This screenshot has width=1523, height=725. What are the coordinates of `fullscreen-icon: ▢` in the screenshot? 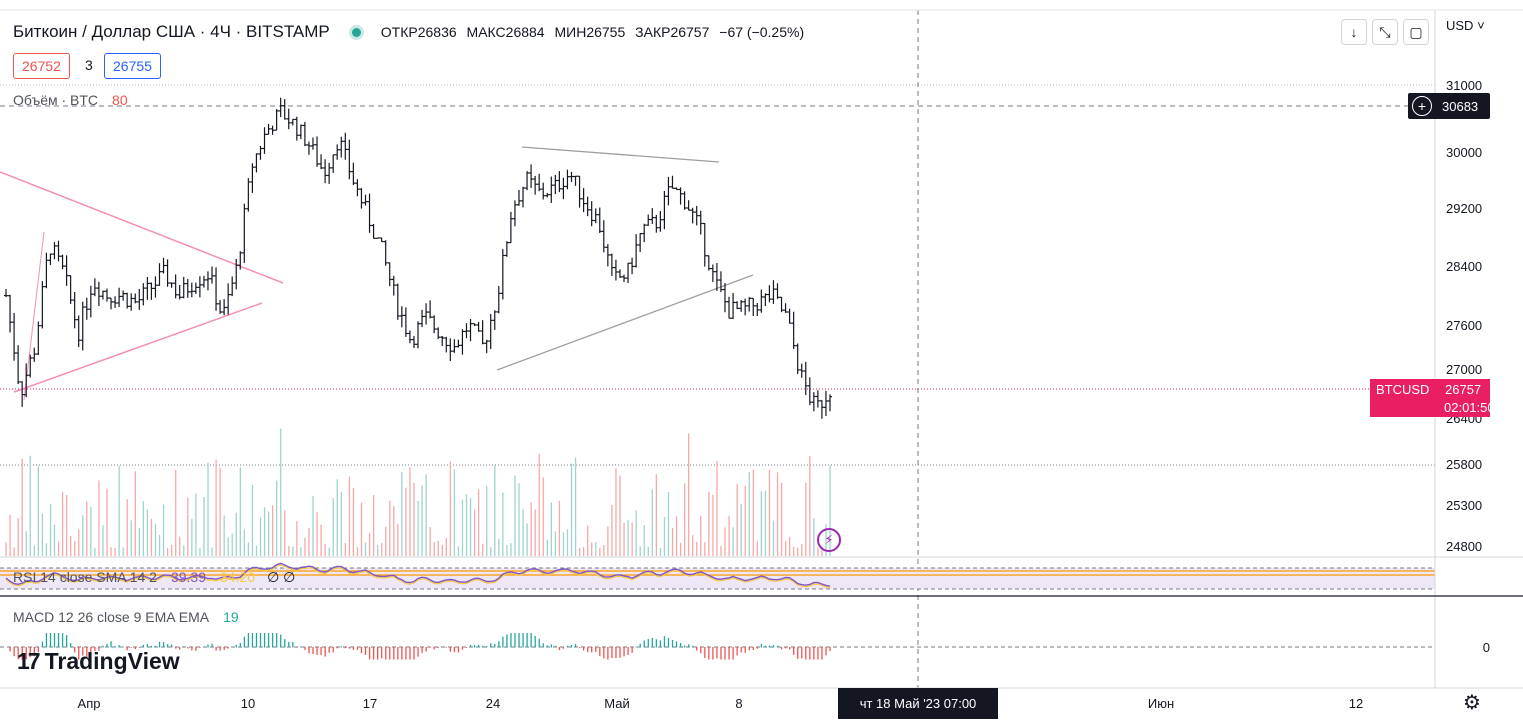 It's located at (1416, 32).